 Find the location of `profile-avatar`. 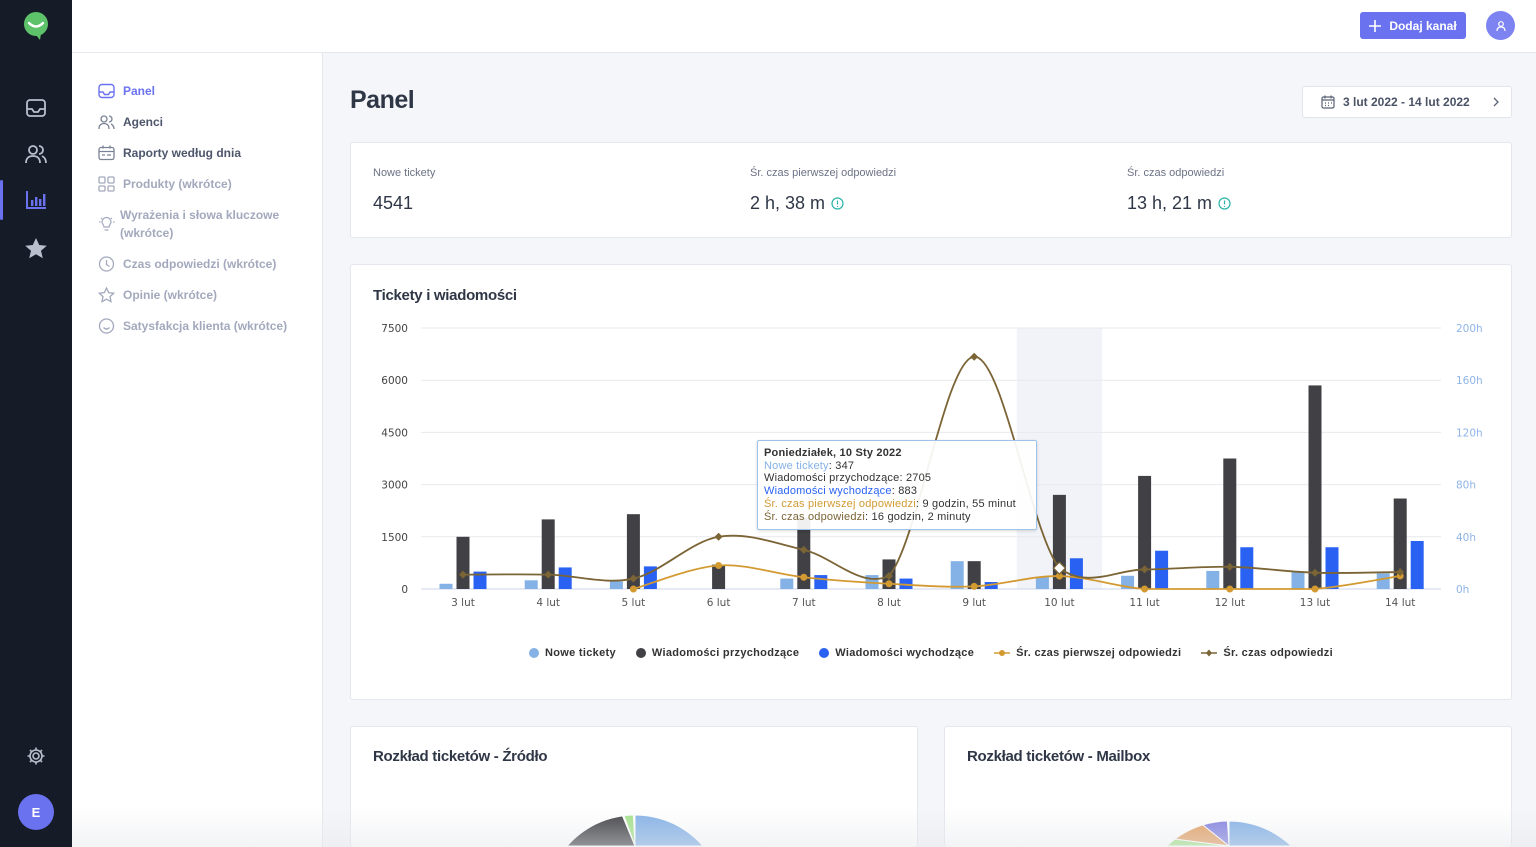

profile-avatar is located at coordinates (1500, 25).